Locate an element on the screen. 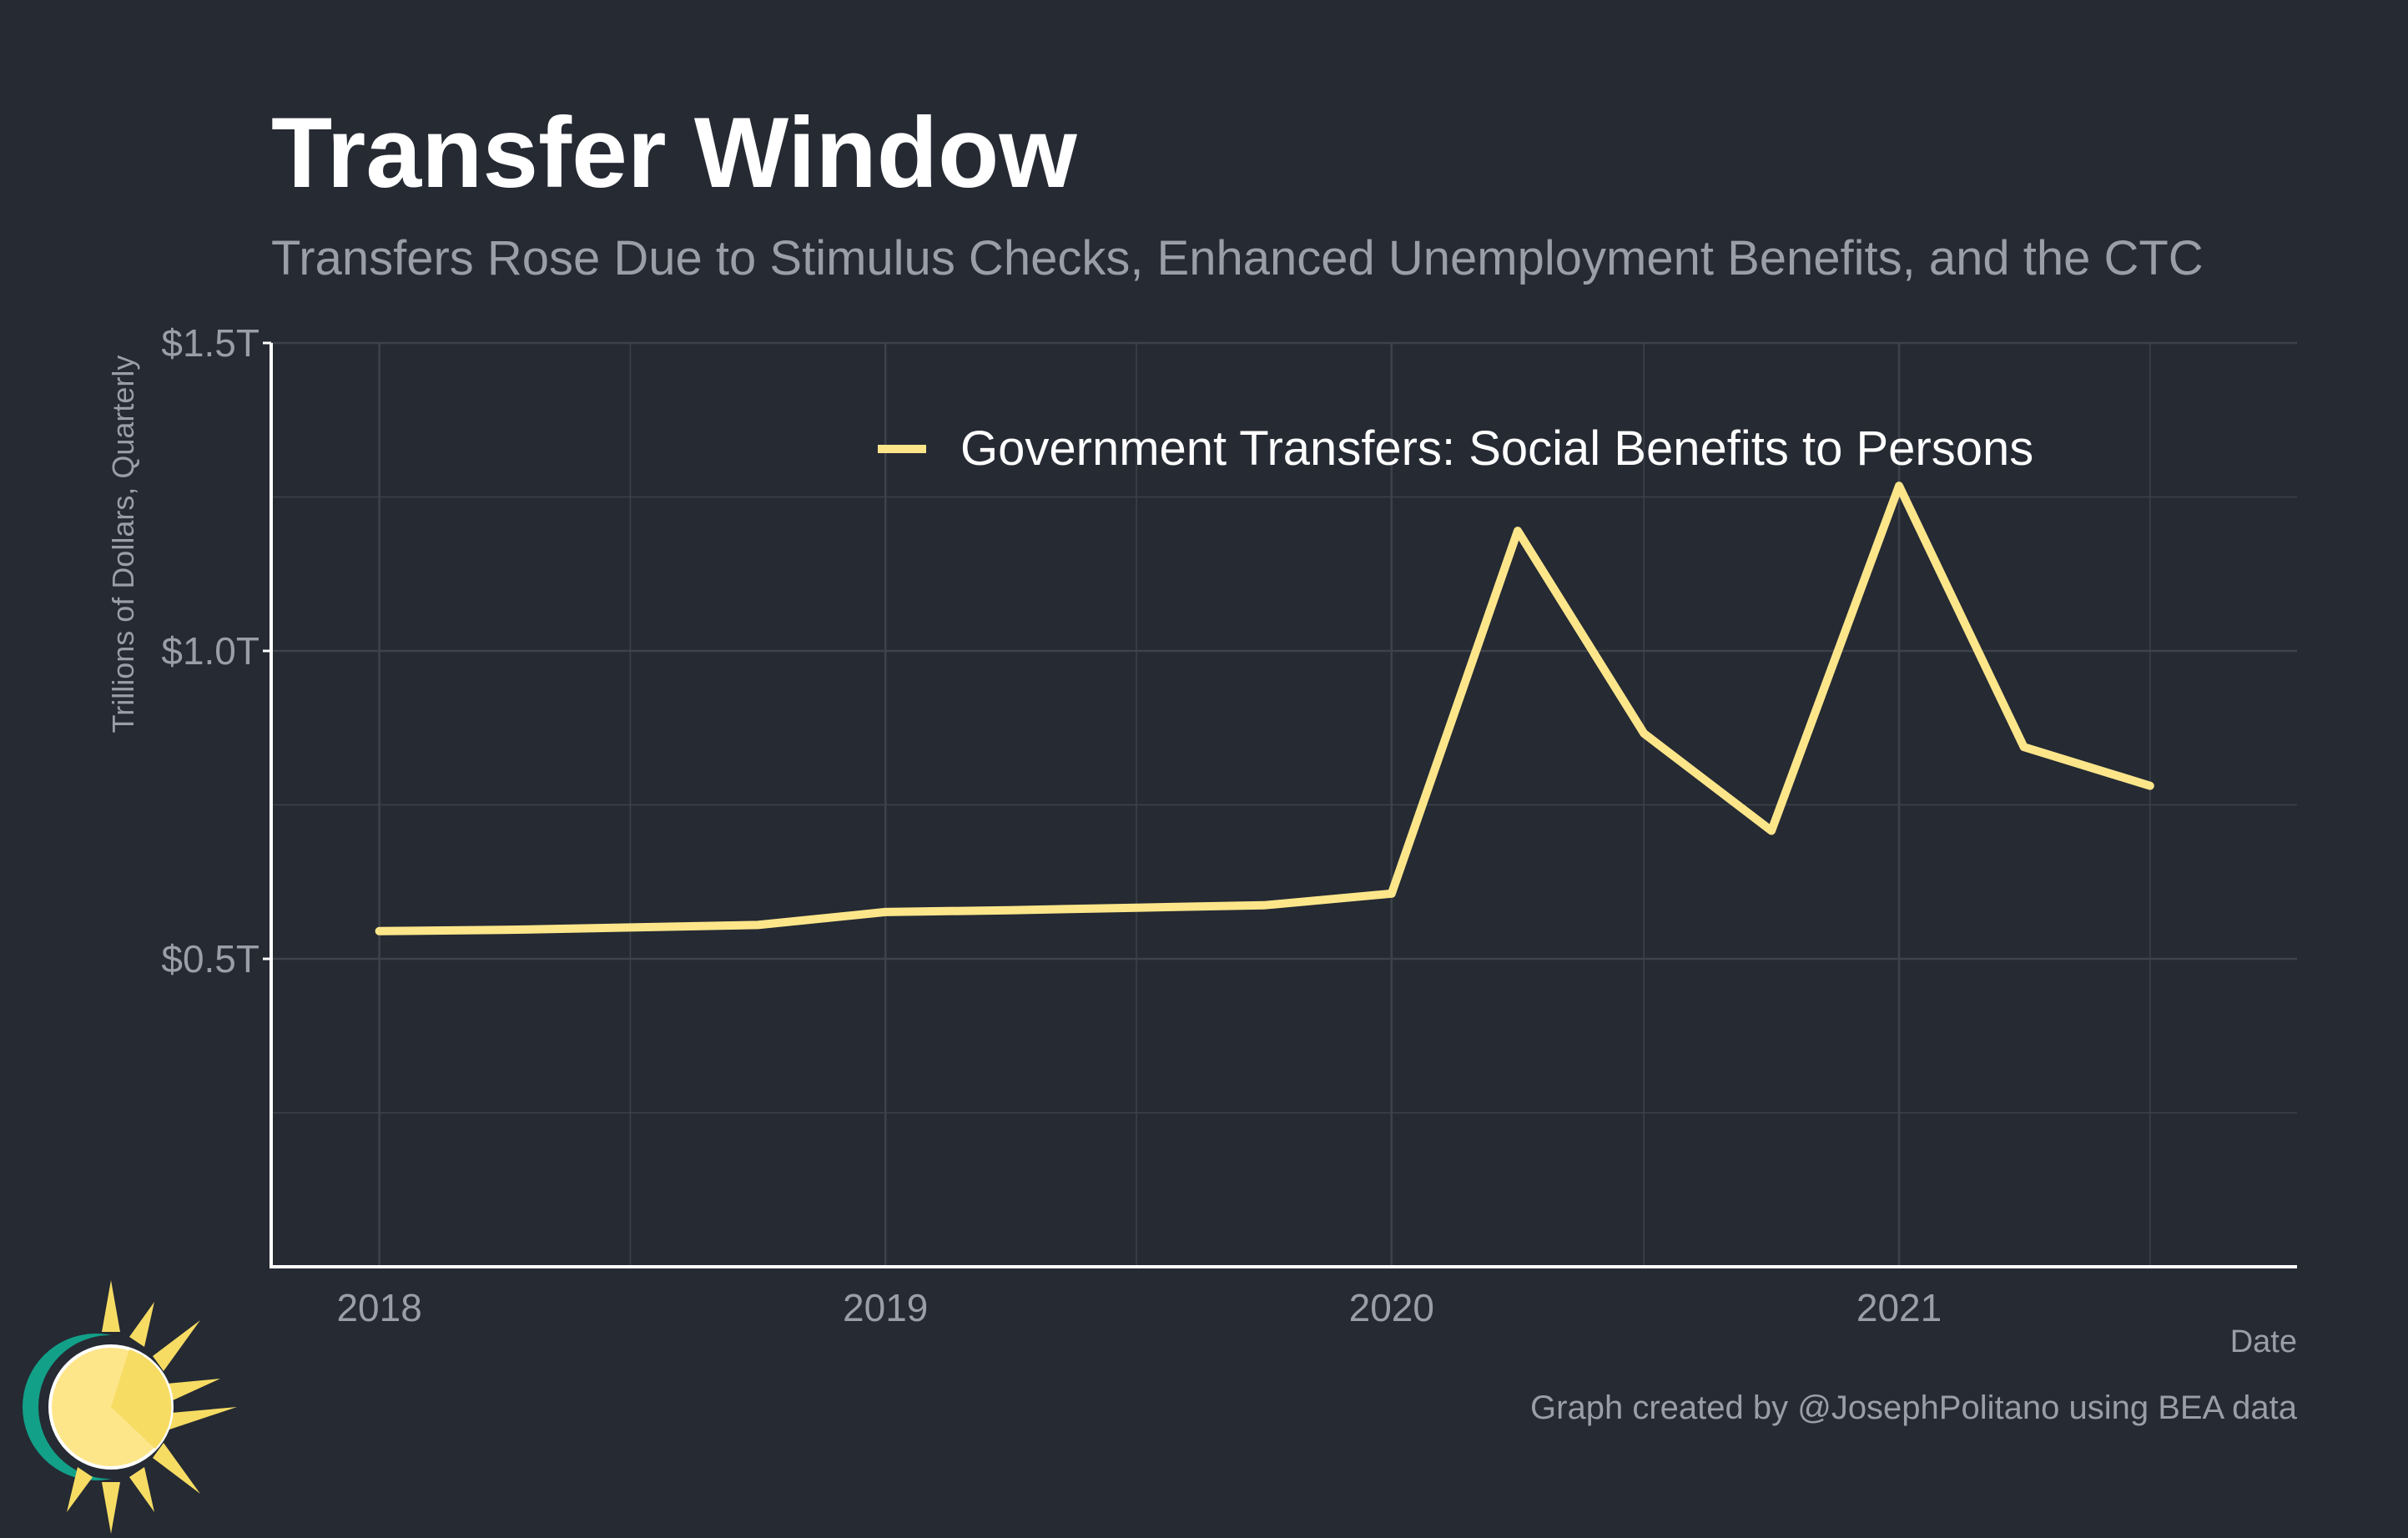  x-tick-label: 2021 is located at coordinates (1899, 1307).